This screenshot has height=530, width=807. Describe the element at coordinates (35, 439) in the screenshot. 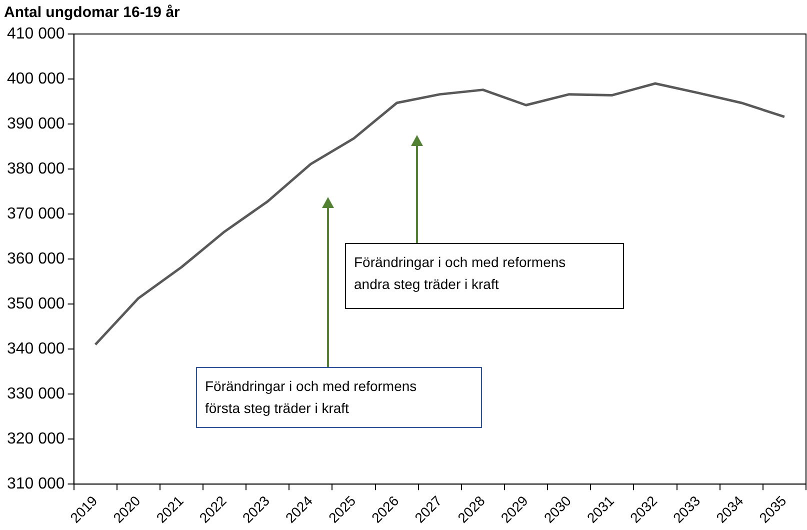

I see `y-tick-label: 320 000` at that location.